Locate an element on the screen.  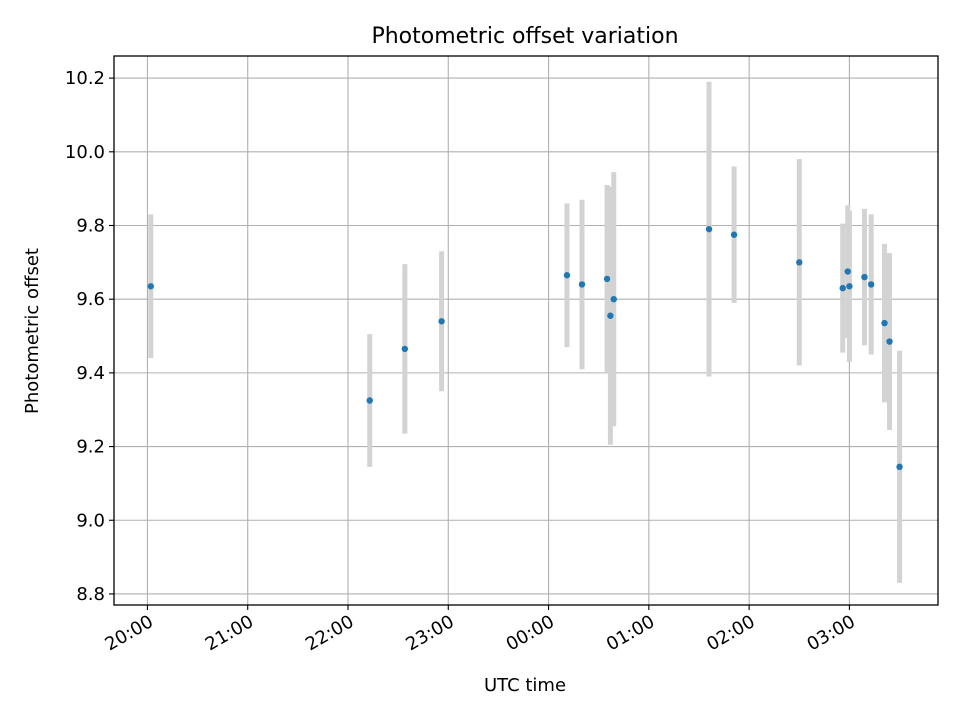
y-tick-label: 9.6 is located at coordinates (90, 299).